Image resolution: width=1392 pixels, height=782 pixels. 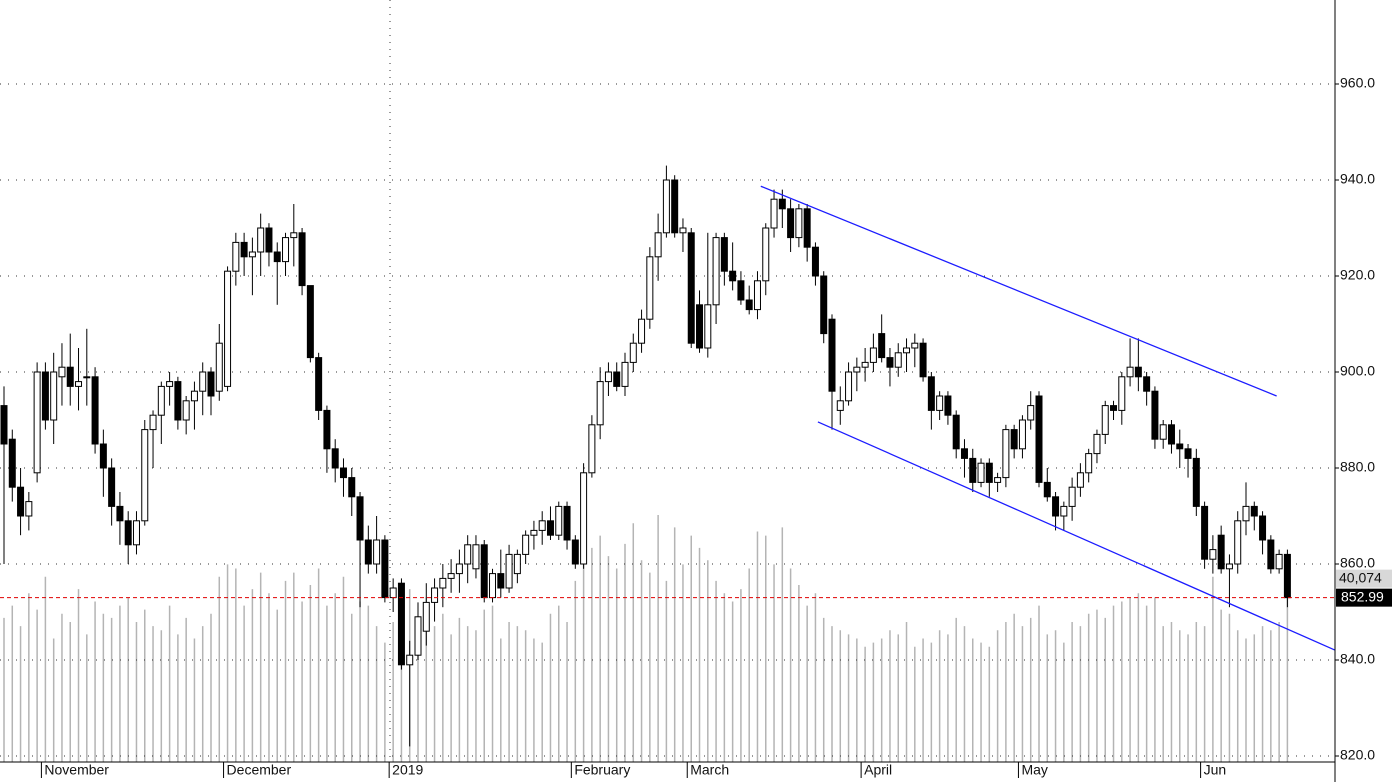 What do you see at coordinates (1357, 275) in the screenshot?
I see `y-tick-label: 920.0` at bounding box center [1357, 275].